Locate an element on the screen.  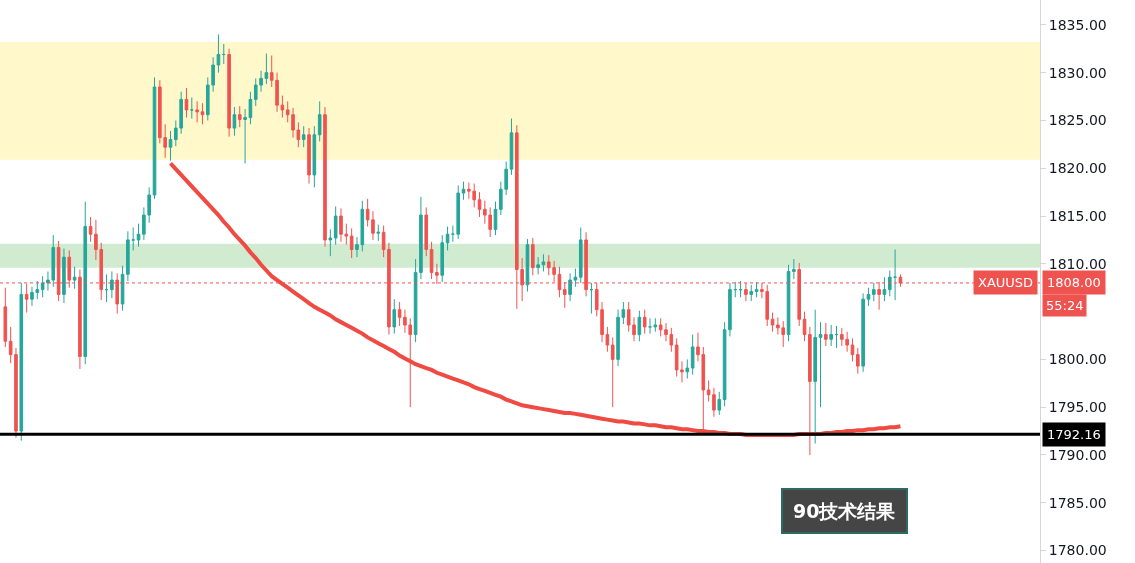
text: 55:24 is located at coordinates (1065, 305).